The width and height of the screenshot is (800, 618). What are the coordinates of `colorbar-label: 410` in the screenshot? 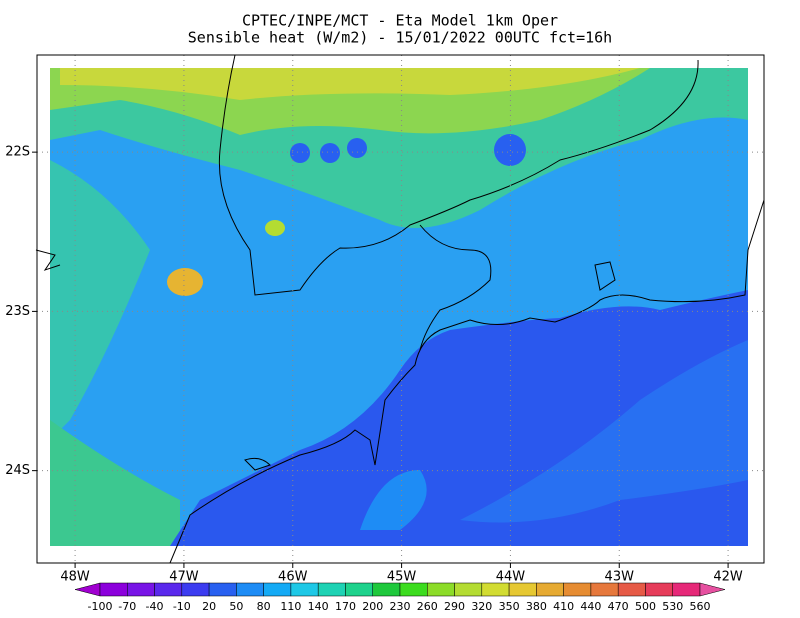 It's located at (563, 606).